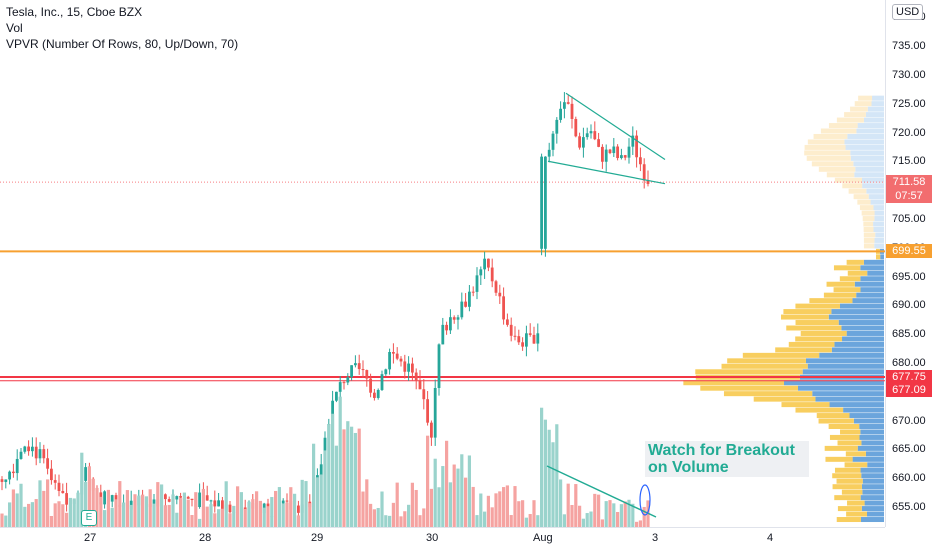 This screenshot has height=551, width=932. I want to click on vpvr-indicator-label: VPVR (Number Of Rows, 80, Up/Down, 70), so click(122, 44).